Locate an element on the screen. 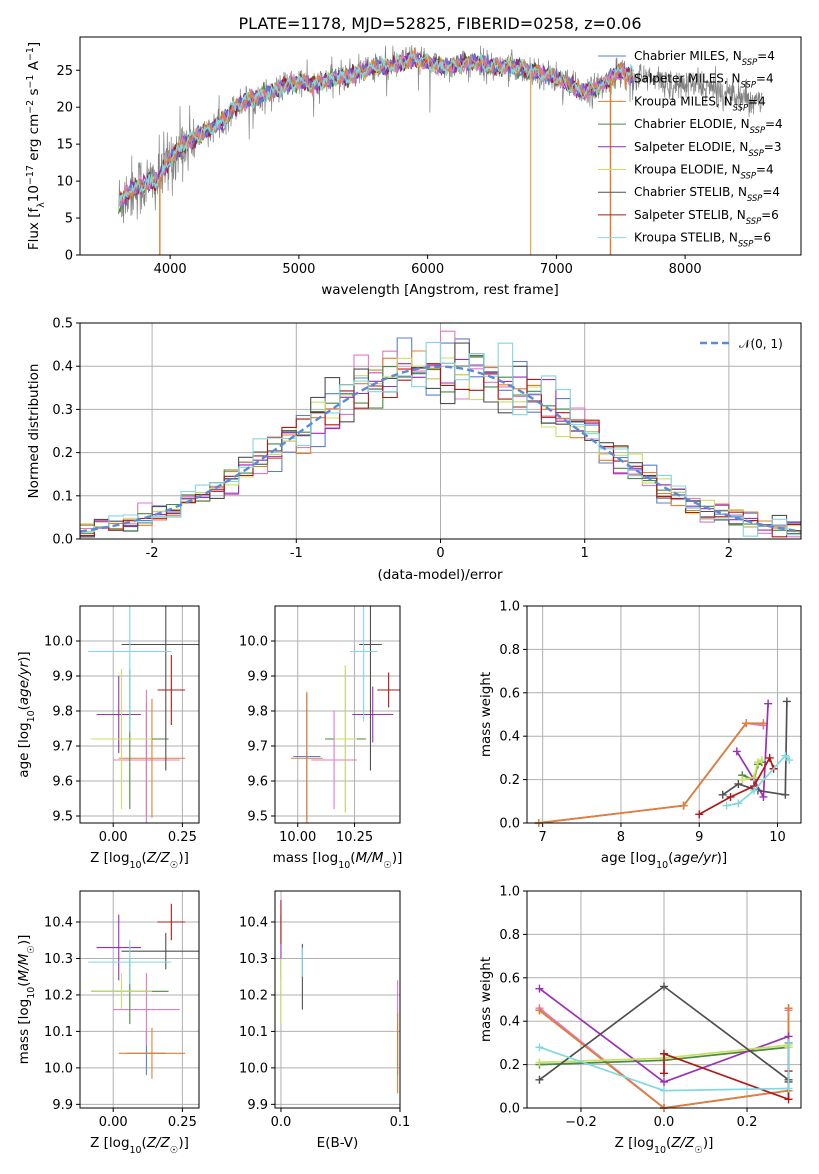 This screenshot has width=819, height=1174. x-tick-label: -1 is located at coordinates (296, 553).